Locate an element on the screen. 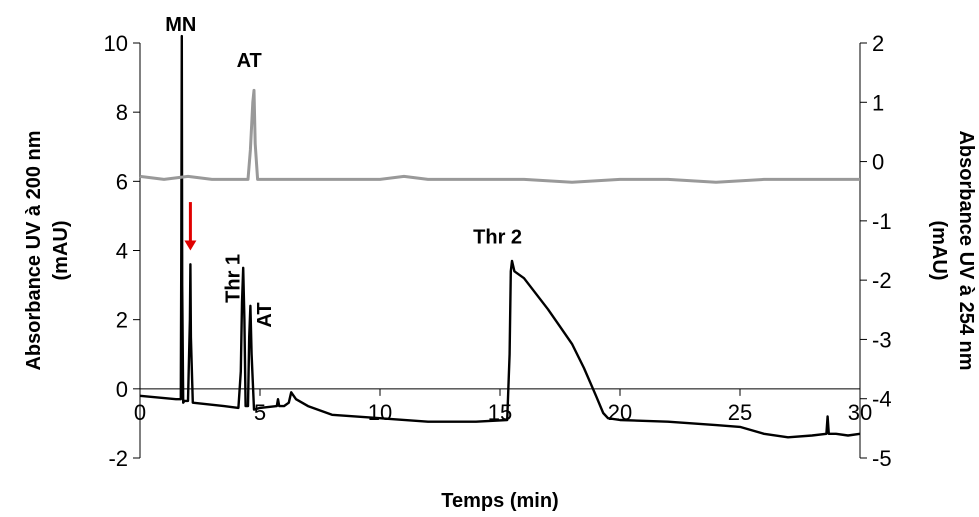  x-tick-label: 5 is located at coordinates (260, 412).